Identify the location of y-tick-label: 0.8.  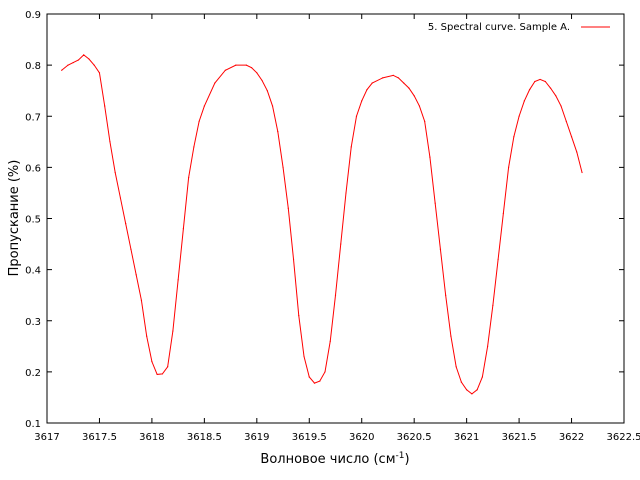
(33, 66).